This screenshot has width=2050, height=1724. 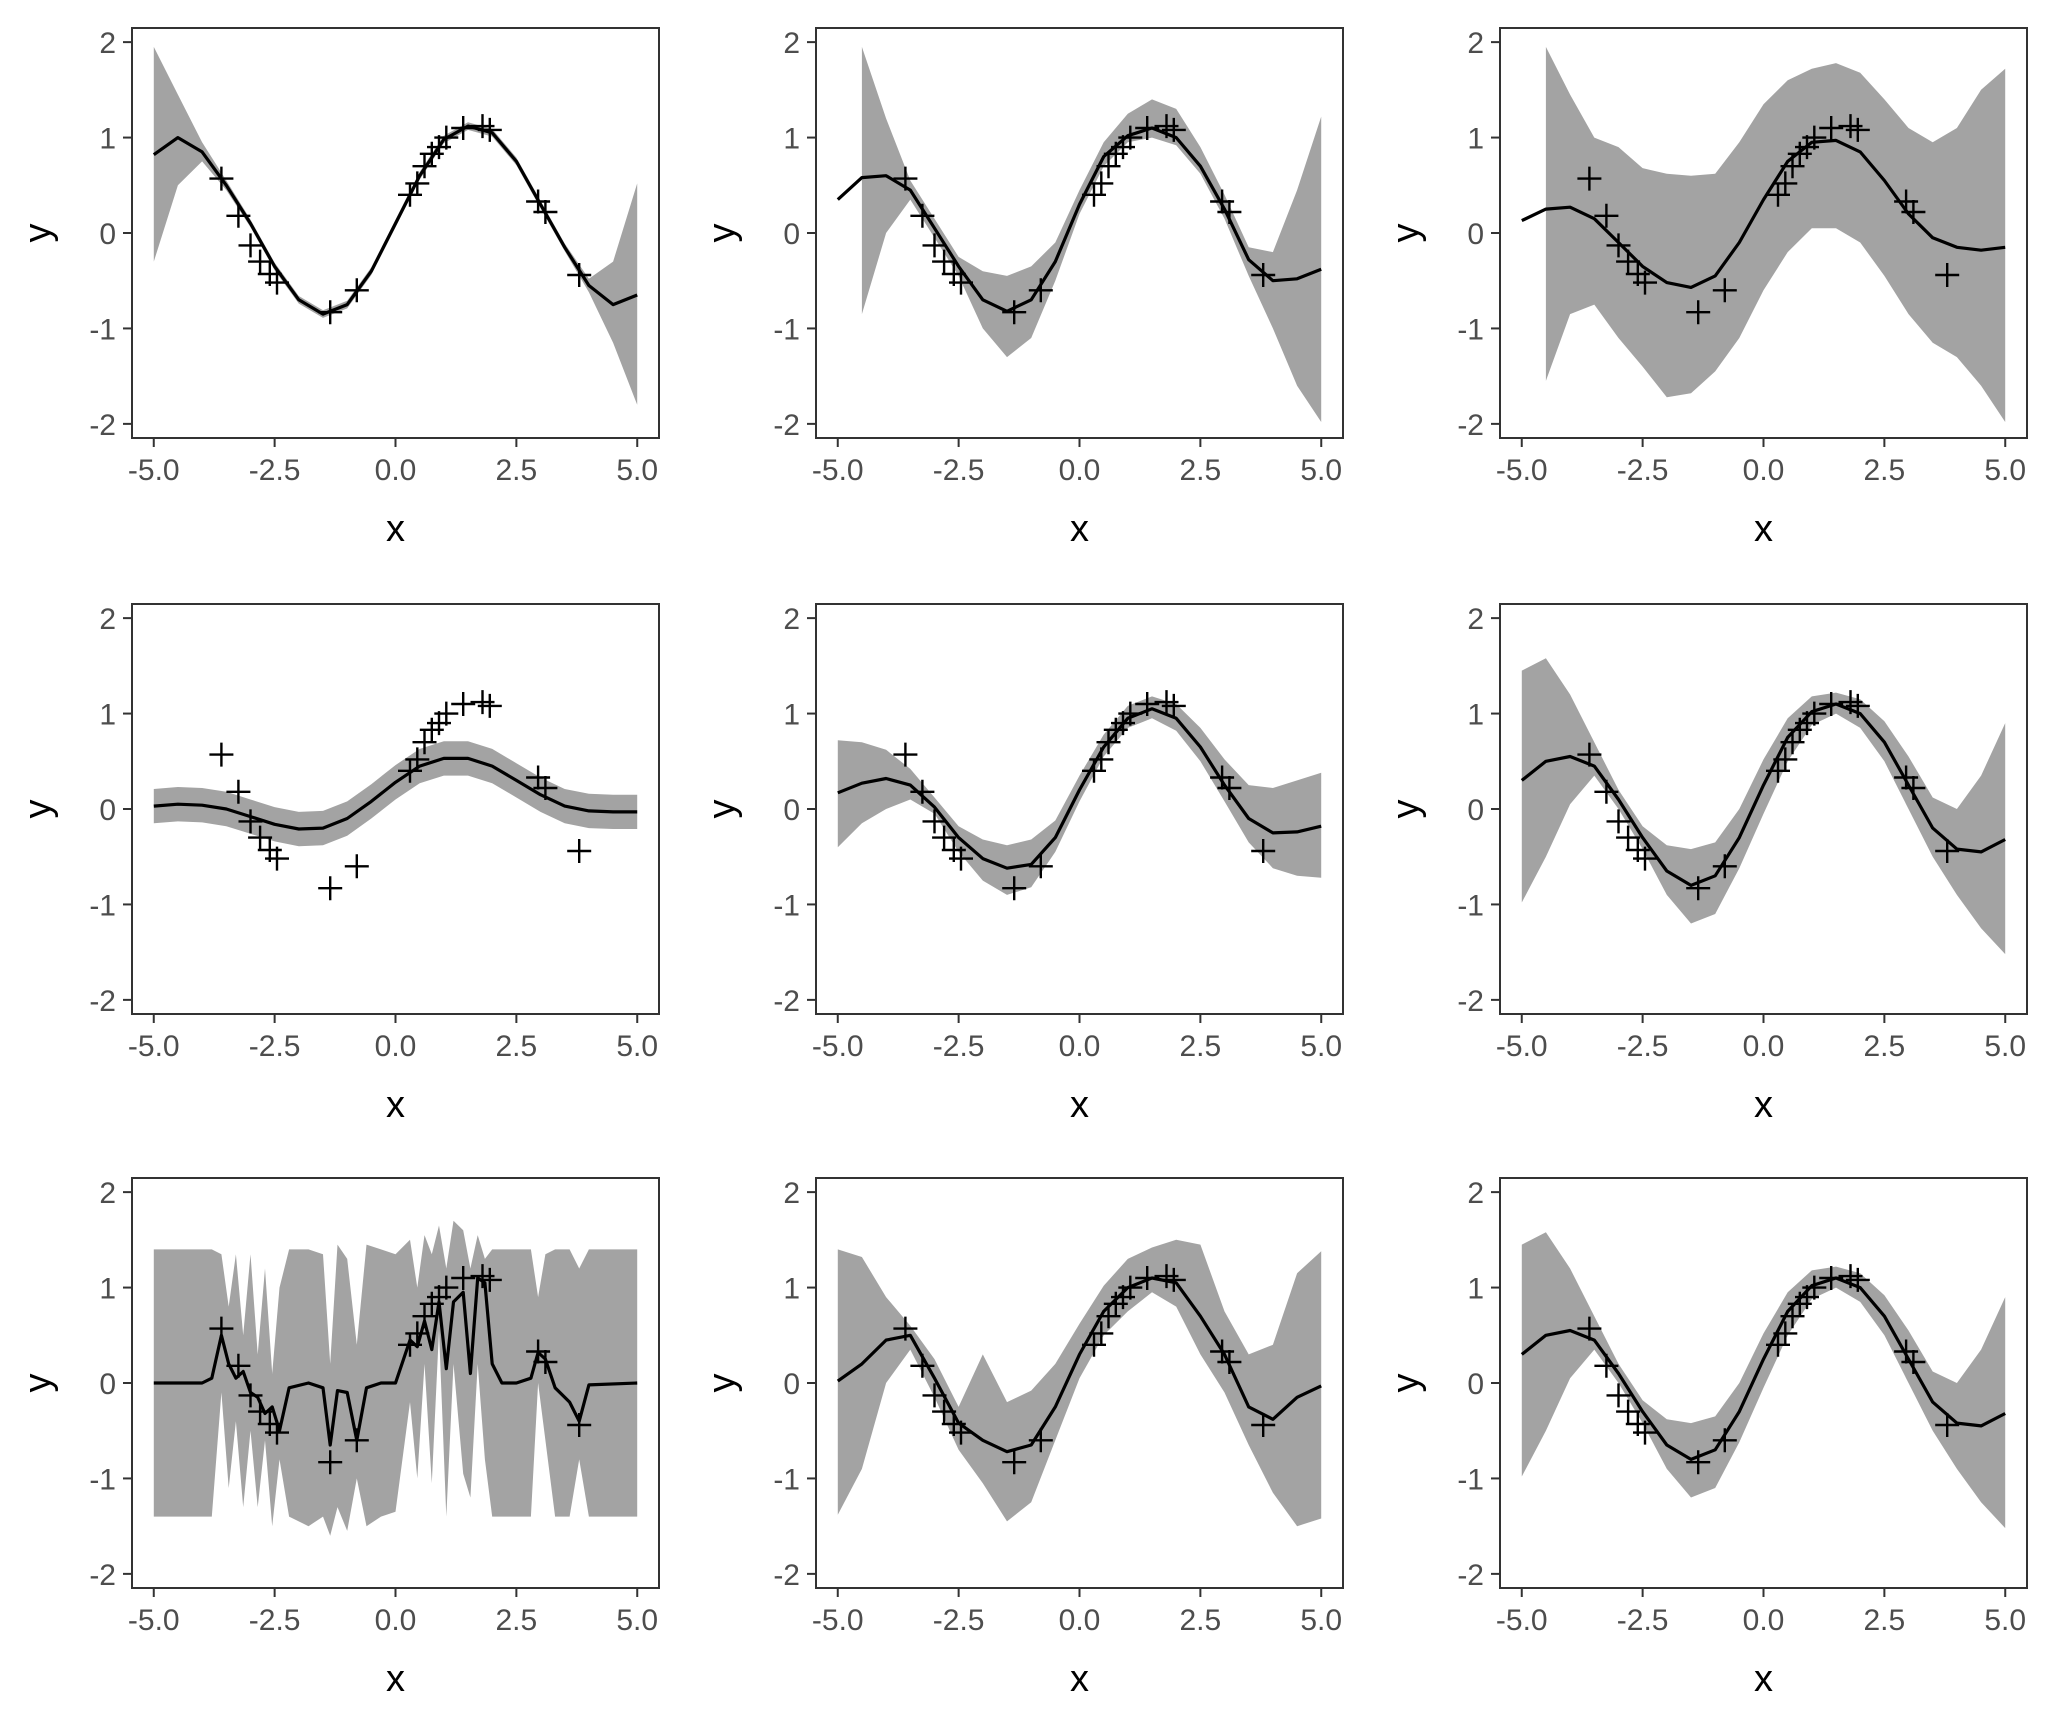 What do you see at coordinates (791, 1193) in the screenshot?
I see `y-tick-label: 2` at bounding box center [791, 1193].